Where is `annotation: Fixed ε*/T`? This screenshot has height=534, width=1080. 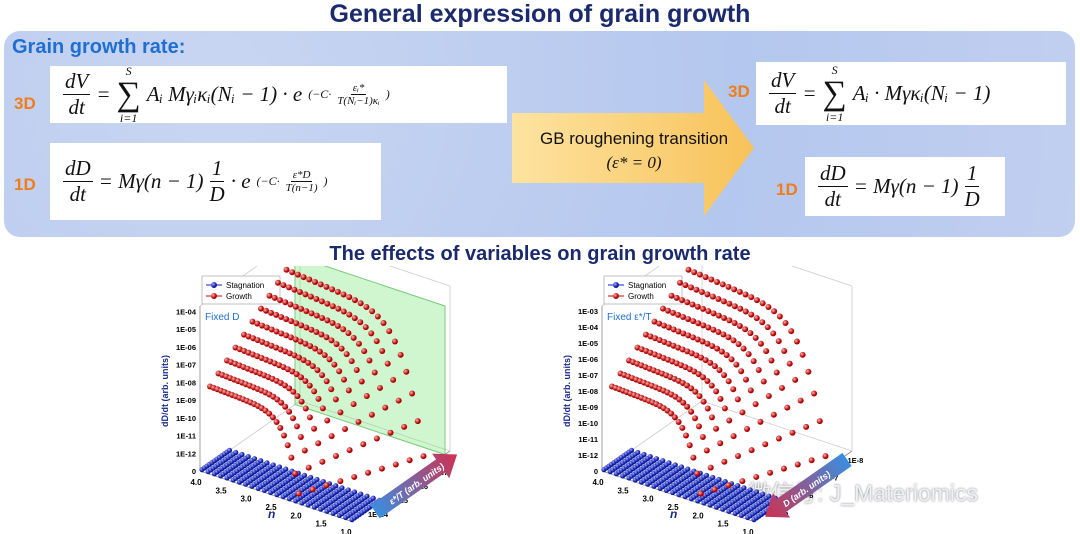
annotation: Fixed ε*/T is located at coordinates (629, 317).